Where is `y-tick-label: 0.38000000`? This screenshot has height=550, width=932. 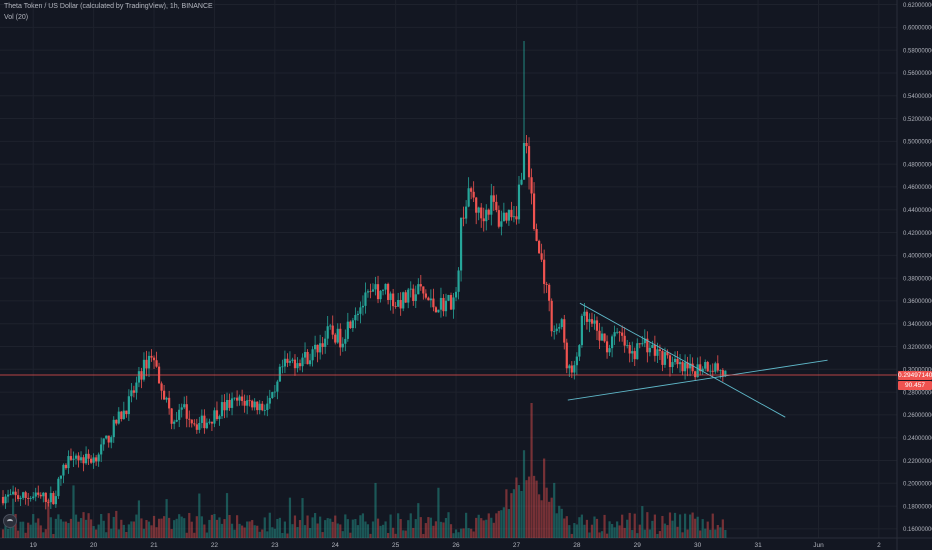
y-tick-label: 0.38000000 is located at coordinates (917, 279).